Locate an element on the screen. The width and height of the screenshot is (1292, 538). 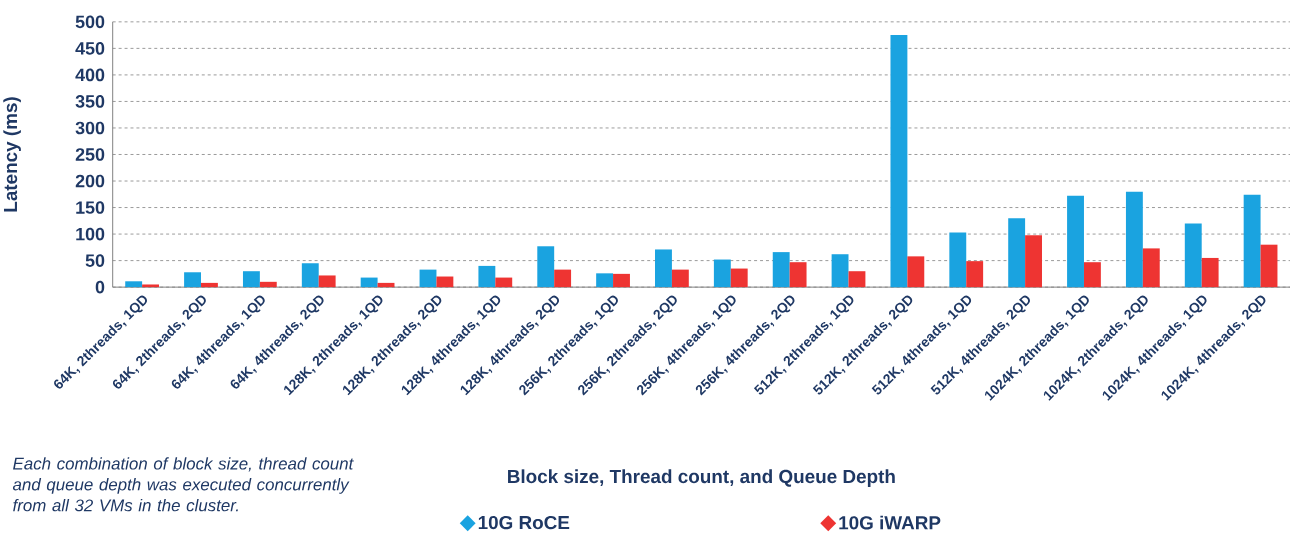
x-axis-title: Block size, Thread count, and Queue Depth is located at coordinates (701, 478).